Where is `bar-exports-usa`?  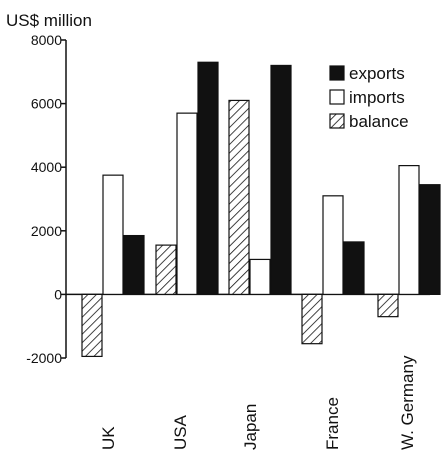 bar-exports-usa is located at coordinates (208, 178).